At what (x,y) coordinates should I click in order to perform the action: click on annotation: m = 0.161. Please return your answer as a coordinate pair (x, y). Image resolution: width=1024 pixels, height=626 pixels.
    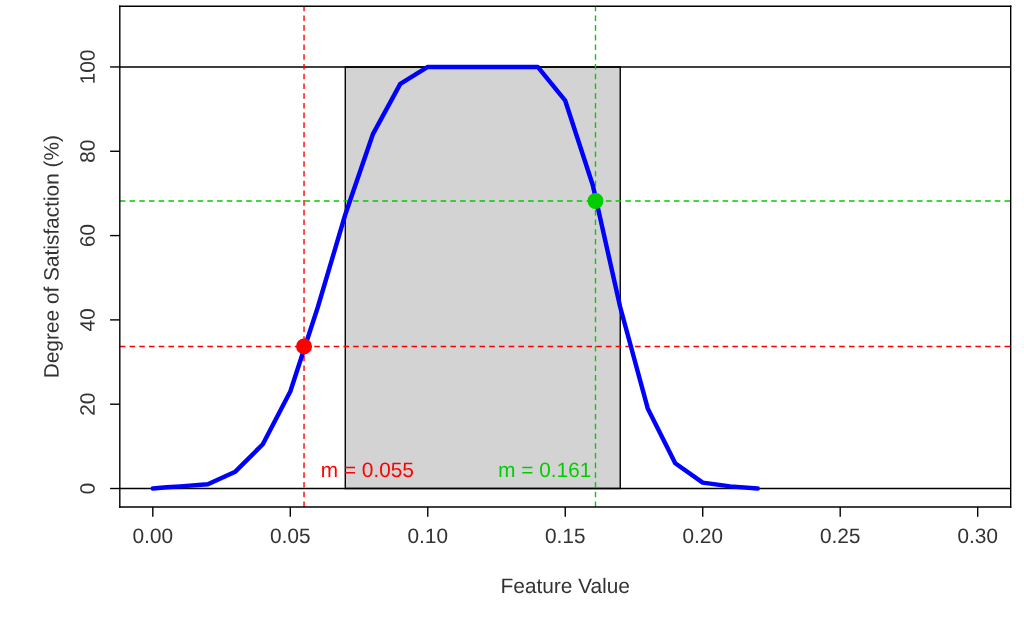
    Looking at the image, I should click on (545, 470).